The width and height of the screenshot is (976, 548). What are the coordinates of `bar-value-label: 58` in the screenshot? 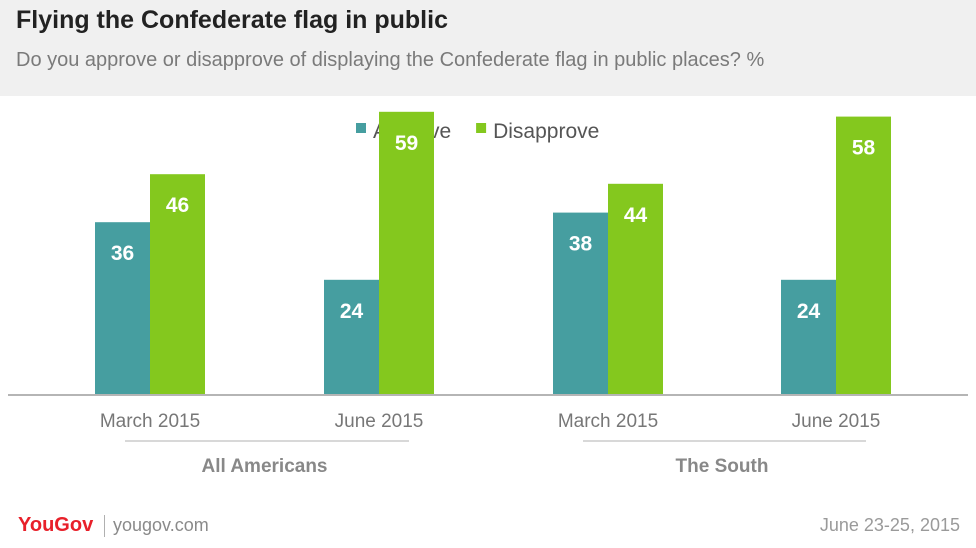 It's located at (864, 148).